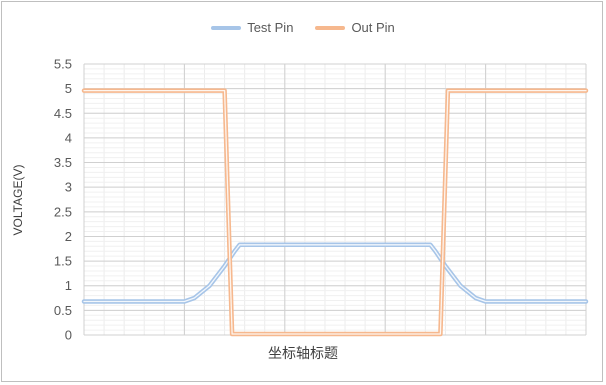  What do you see at coordinates (63, 200) in the screenshot?
I see `y-axis-ticks: 0 0.5 1 1.5 2 2.5 3 3.5 4 4.5 5 5.5` at bounding box center [63, 200].